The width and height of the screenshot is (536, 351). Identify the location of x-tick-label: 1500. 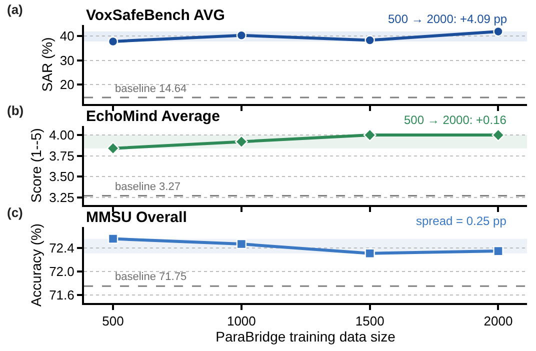
(369, 321).